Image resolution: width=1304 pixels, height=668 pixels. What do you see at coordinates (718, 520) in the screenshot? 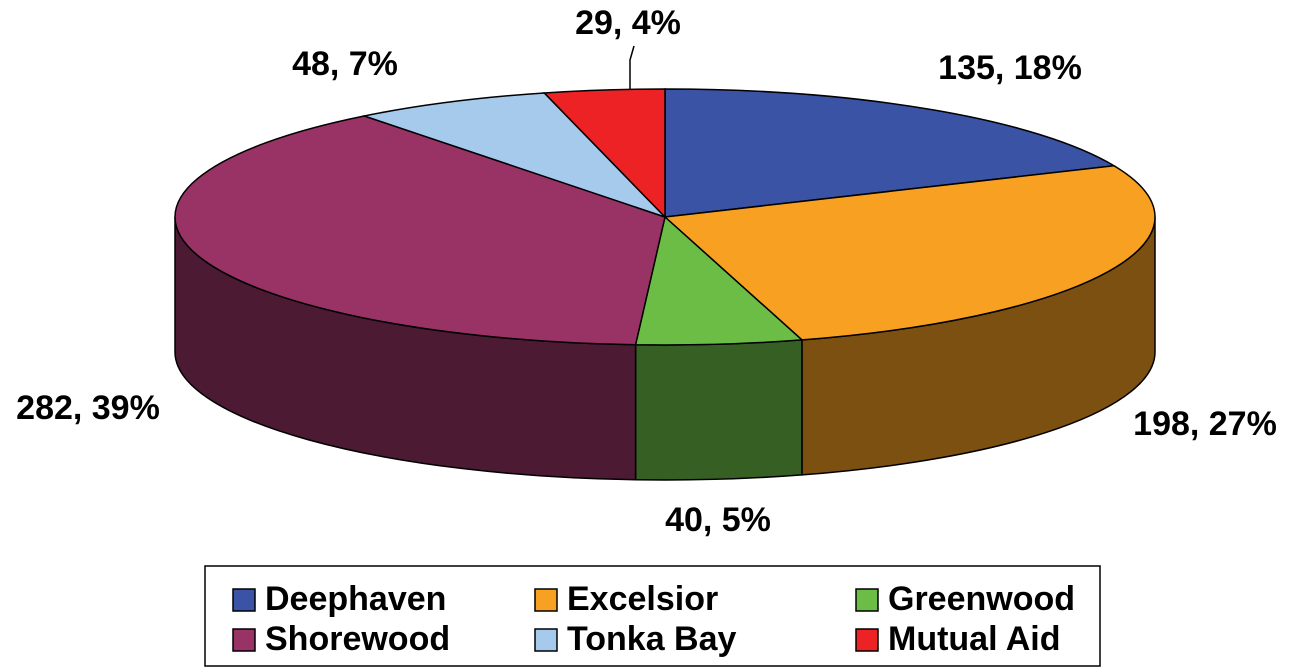
I see `data-label: 40, 5%` at bounding box center [718, 520].